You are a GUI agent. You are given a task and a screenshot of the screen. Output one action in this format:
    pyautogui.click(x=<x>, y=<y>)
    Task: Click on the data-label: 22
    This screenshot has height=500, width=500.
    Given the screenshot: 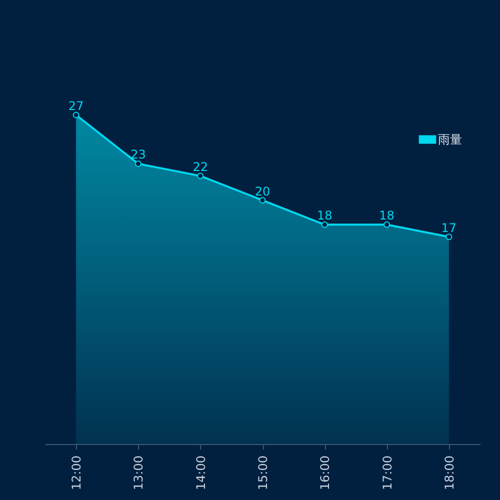 What is the action you would take?
    pyautogui.click(x=200, y=167)
    